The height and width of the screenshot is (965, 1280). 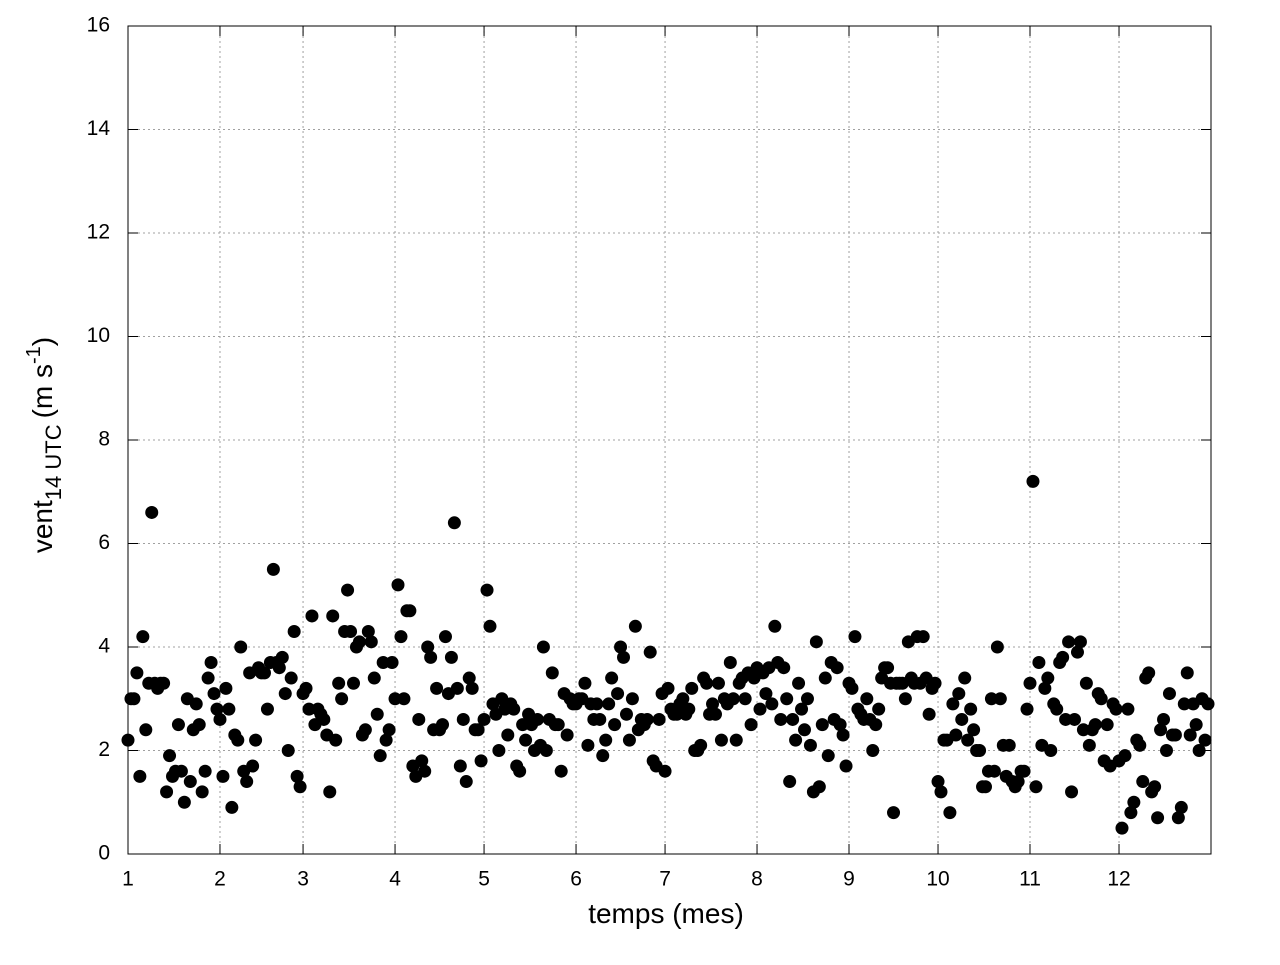 I want to click on y-axis-title-close: ), so click(x=42, y=341).